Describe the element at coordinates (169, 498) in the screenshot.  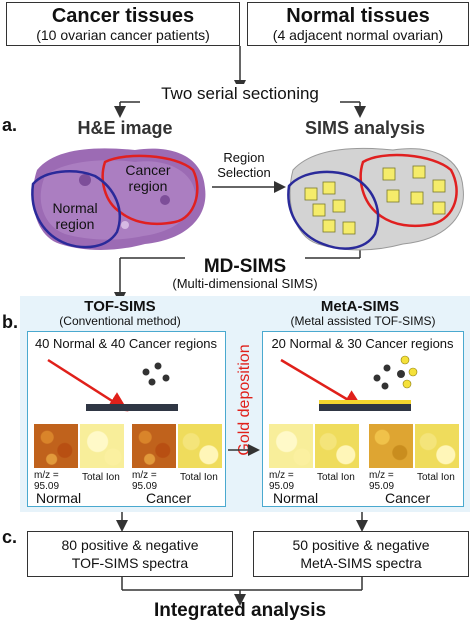
I see `tof-cancer-label: Cancer` at that location.